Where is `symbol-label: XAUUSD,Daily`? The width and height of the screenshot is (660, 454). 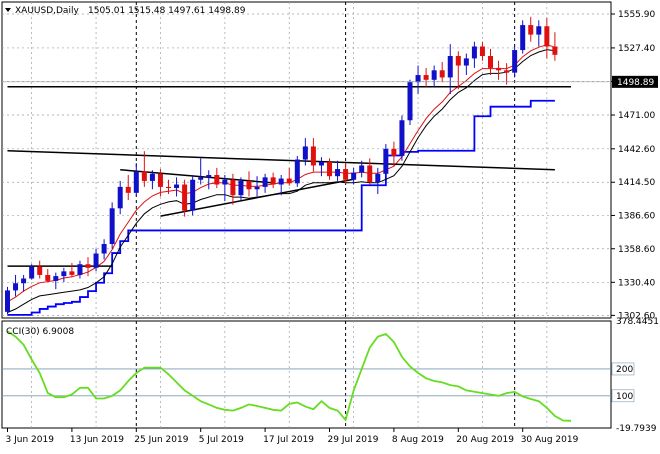
symbol-label: XAUUSD,Daily is located at coordinates (47, 11).